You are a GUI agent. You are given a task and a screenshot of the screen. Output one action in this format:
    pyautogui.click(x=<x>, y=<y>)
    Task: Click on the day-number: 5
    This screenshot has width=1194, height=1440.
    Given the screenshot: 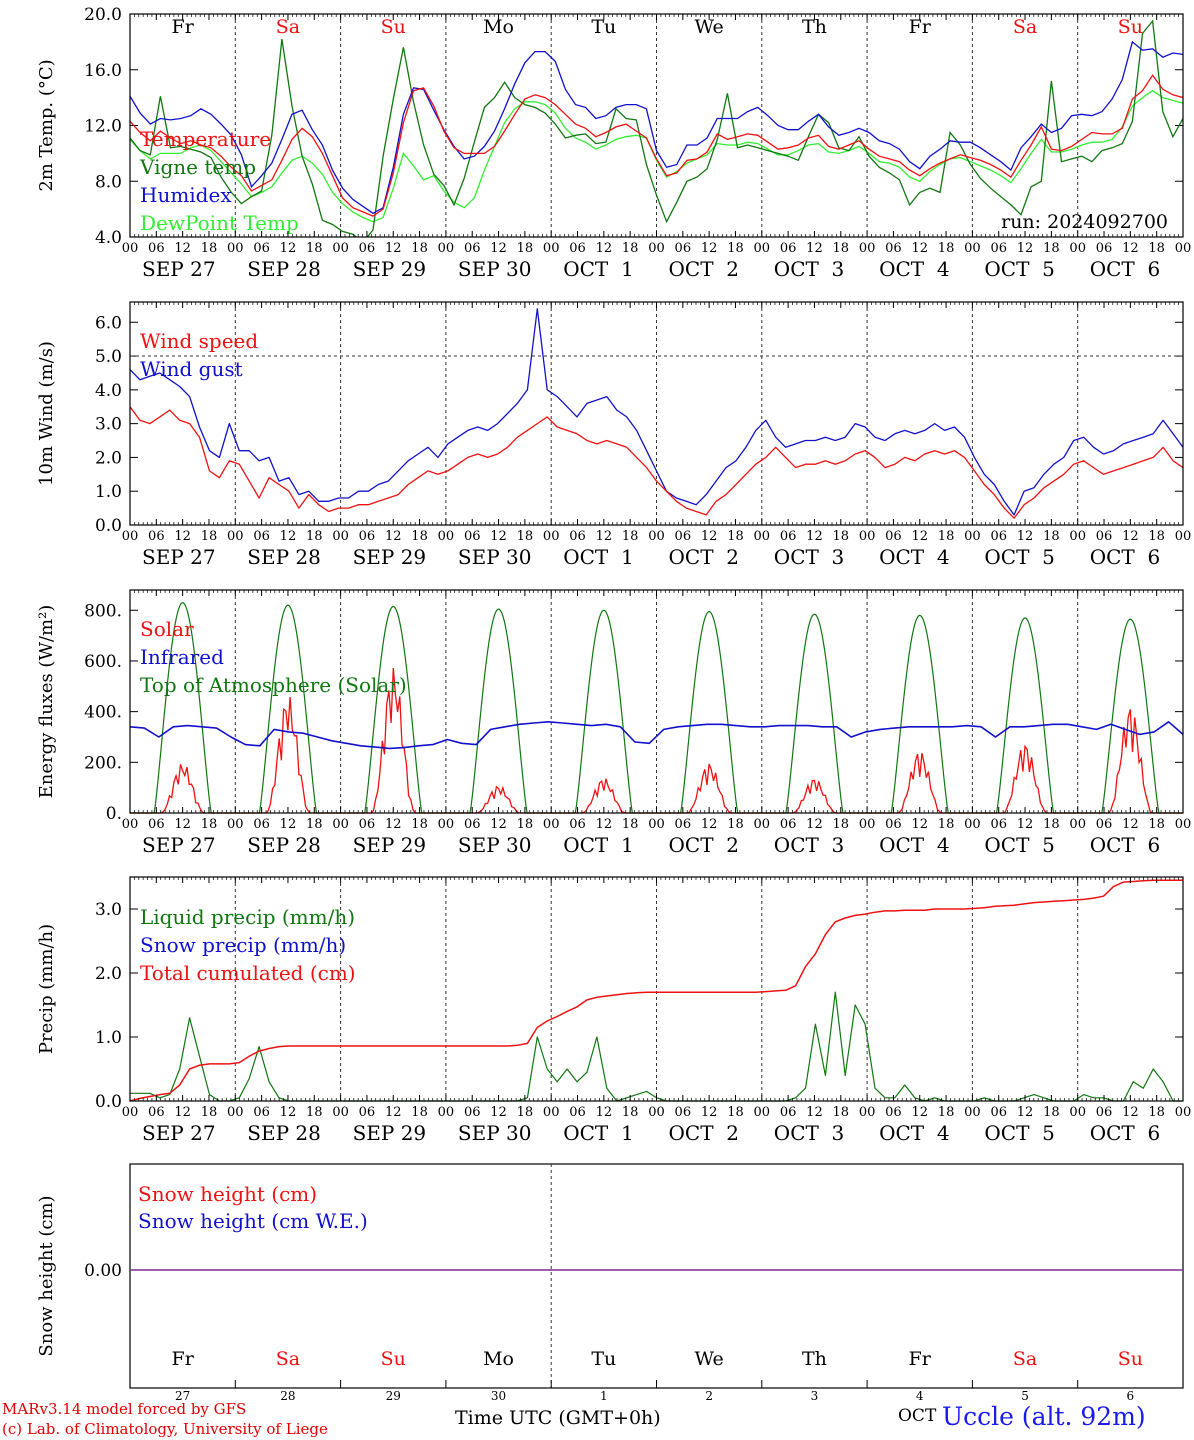 What is the action you would take?
    pyautogui.click(x=1025, y=1396)
    